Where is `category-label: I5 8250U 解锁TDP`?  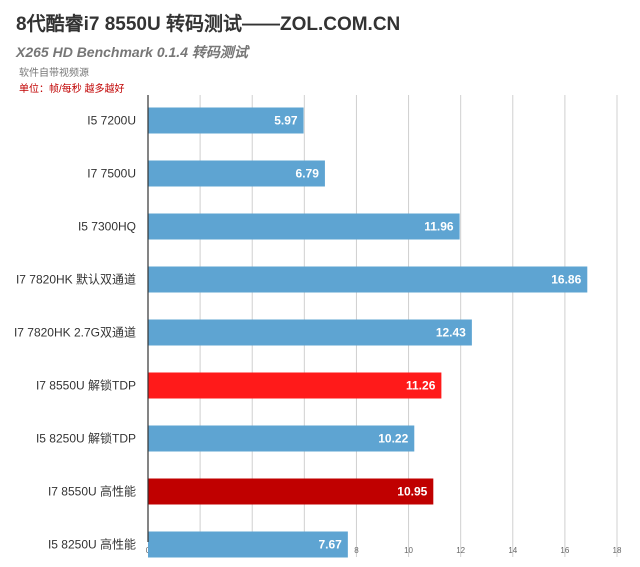 category-label: I5 8250U 解锁TDP is located at coordinates (86, 438).